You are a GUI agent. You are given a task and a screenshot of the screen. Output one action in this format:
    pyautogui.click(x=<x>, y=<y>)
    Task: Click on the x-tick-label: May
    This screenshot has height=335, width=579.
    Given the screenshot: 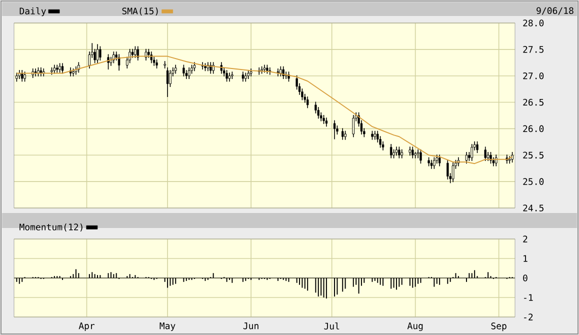 What is the action you would take?
    pyautogui.click(x=168, y=326)
    